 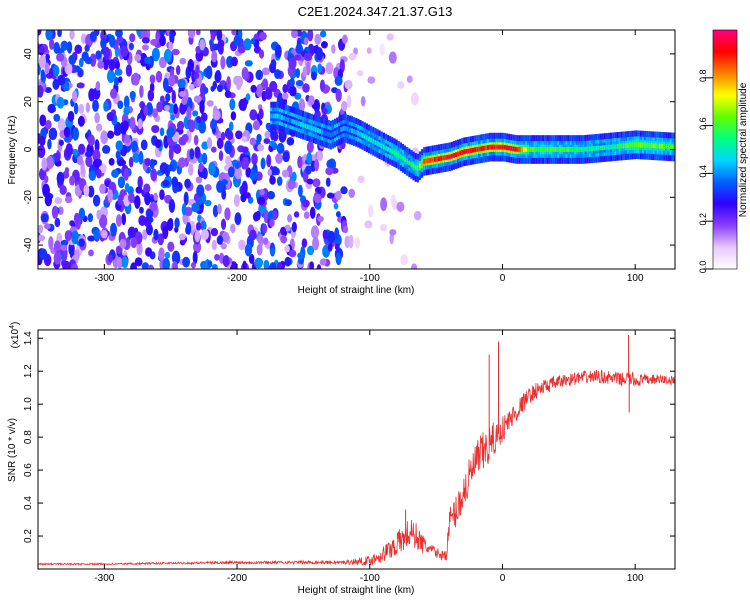 I want to click on spectrogram-y-tick-label: -20, so click(x=28, y=197).